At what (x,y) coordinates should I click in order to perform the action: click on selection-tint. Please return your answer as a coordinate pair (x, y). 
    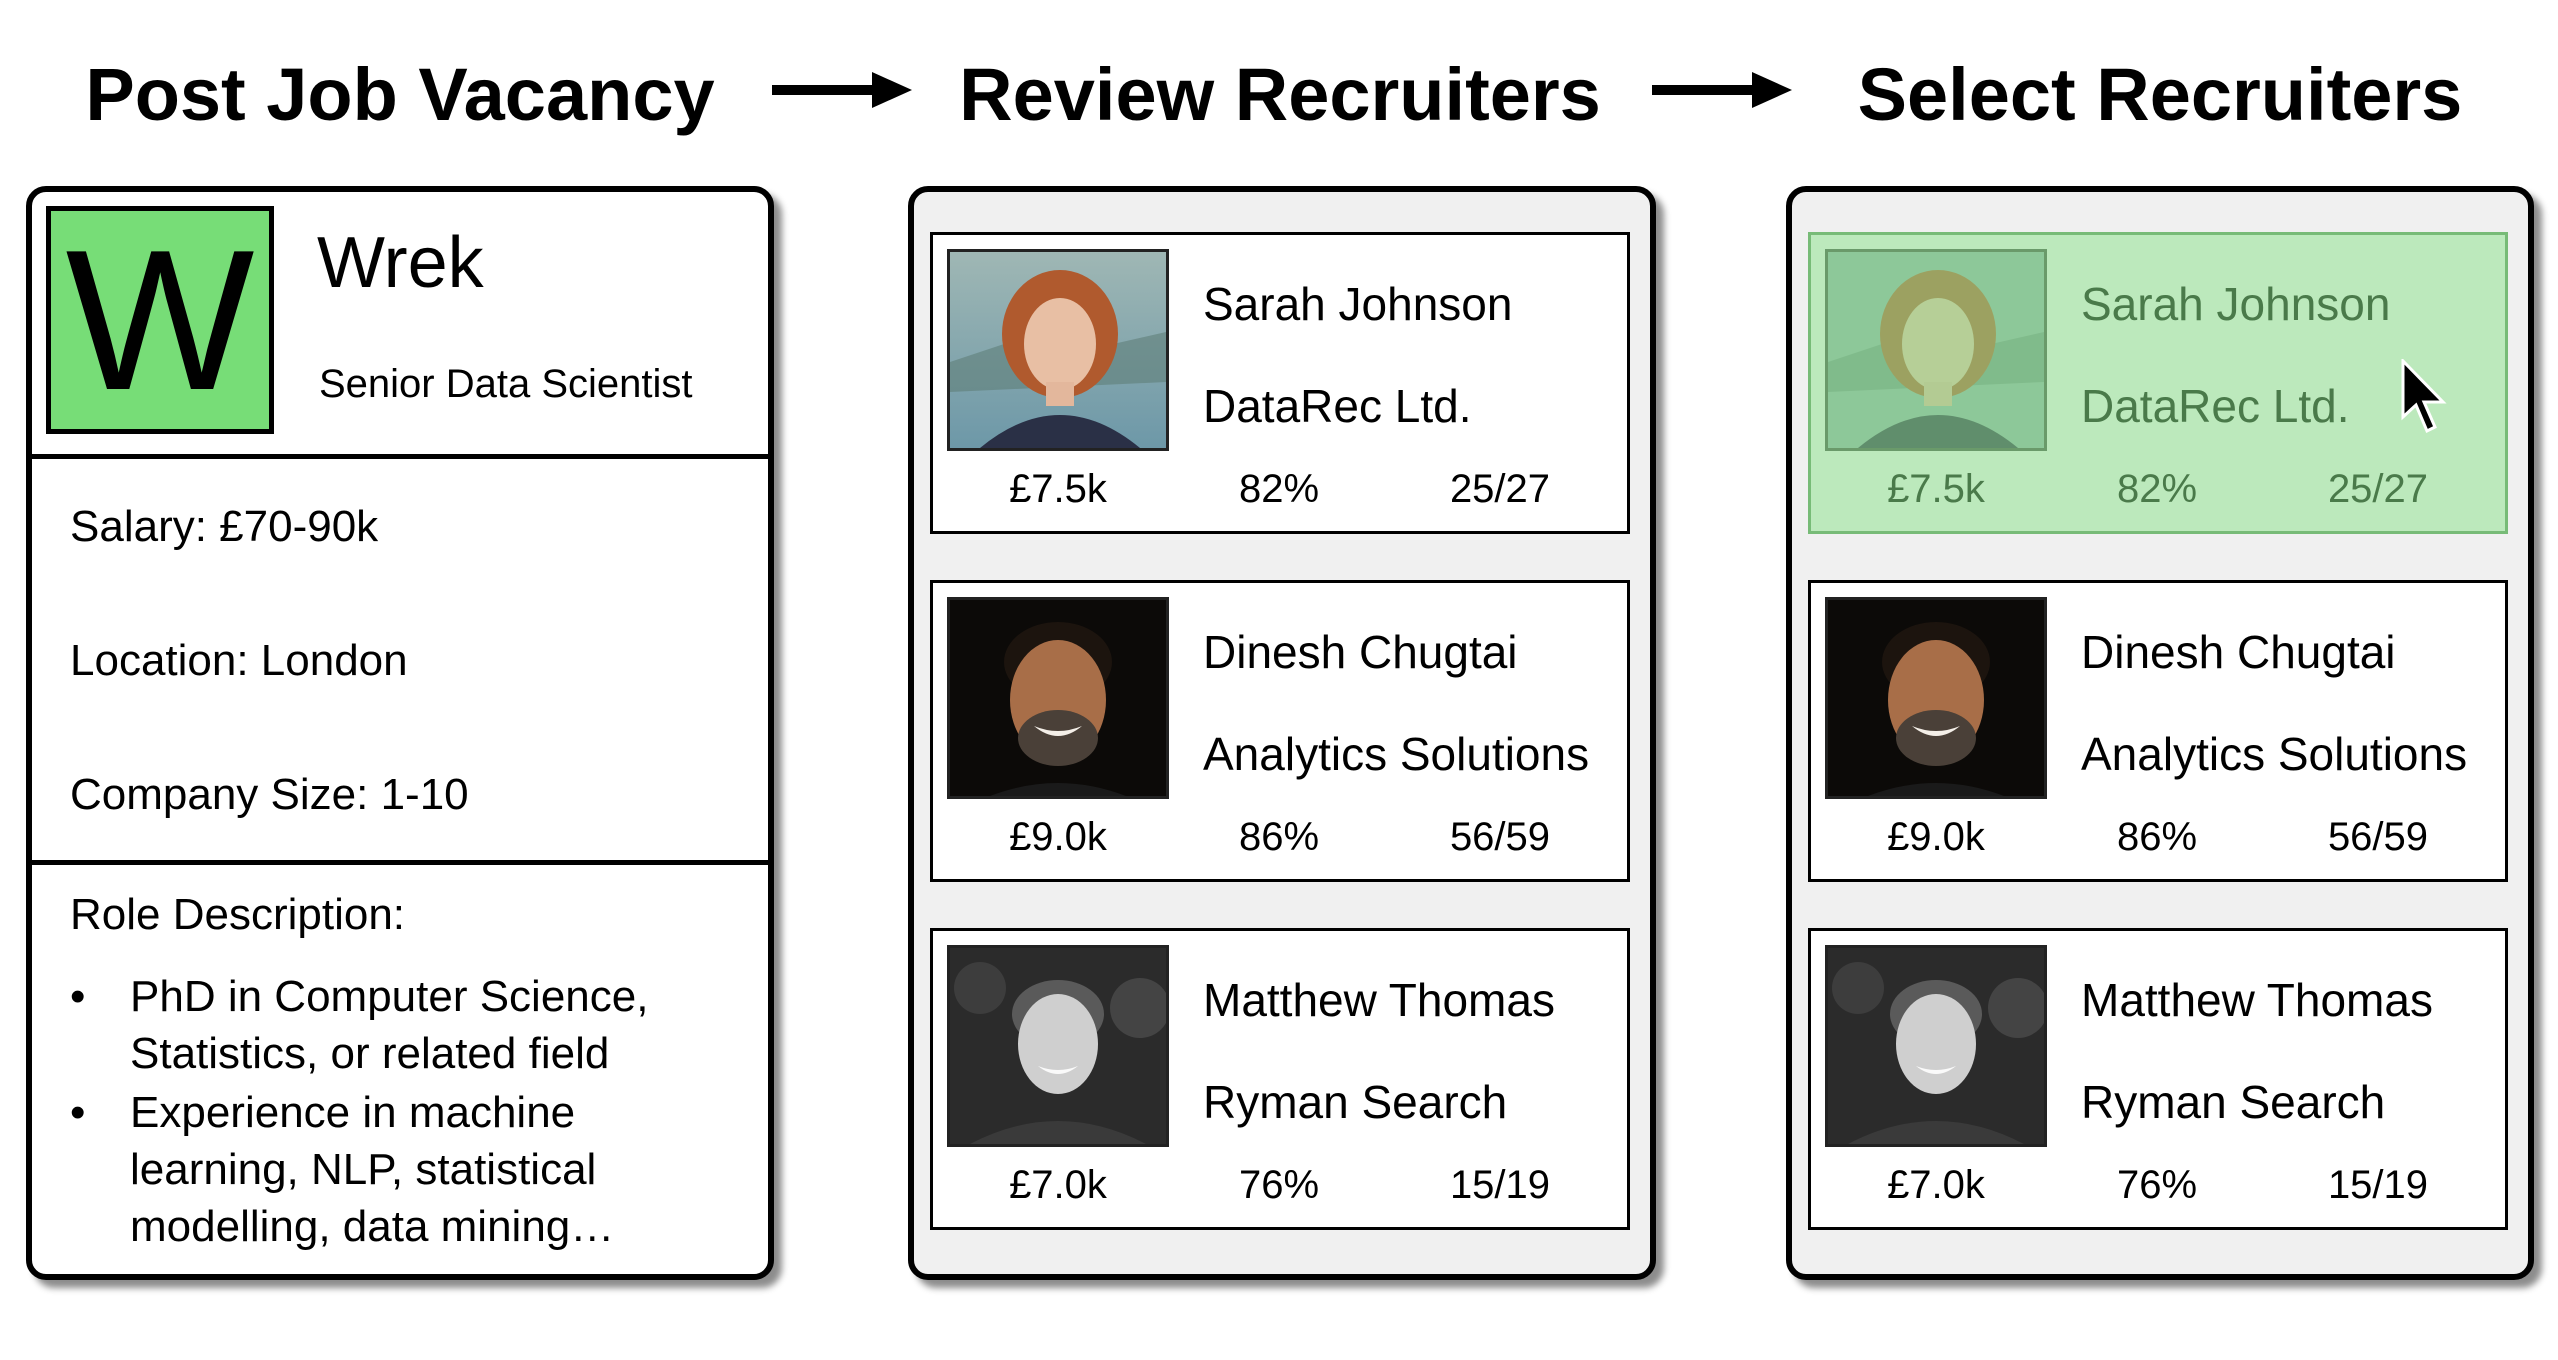
    Looking at the image, I should click on (1936, 350).